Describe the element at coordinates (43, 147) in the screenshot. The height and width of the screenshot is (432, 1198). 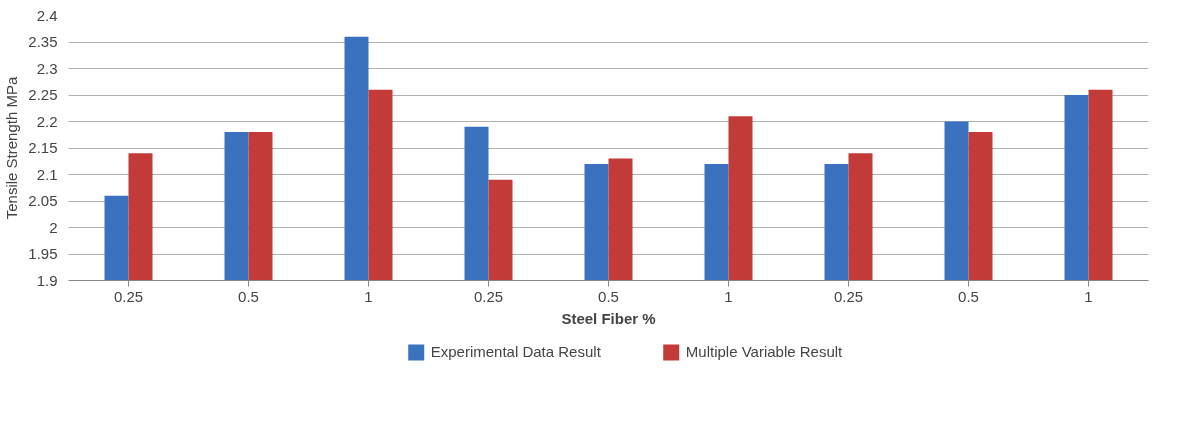
I see `y-tick-label: 2.15` at that location.